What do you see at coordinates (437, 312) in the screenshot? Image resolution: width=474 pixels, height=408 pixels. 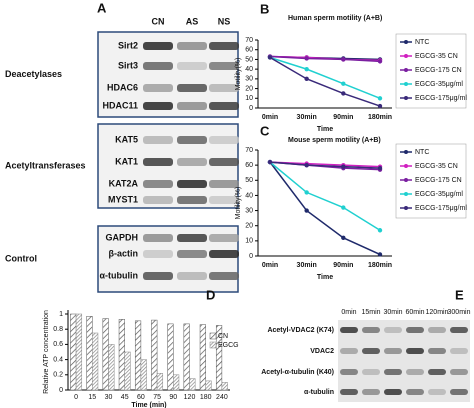 I see `column-label: 120min` at bounding box center [437, 312].